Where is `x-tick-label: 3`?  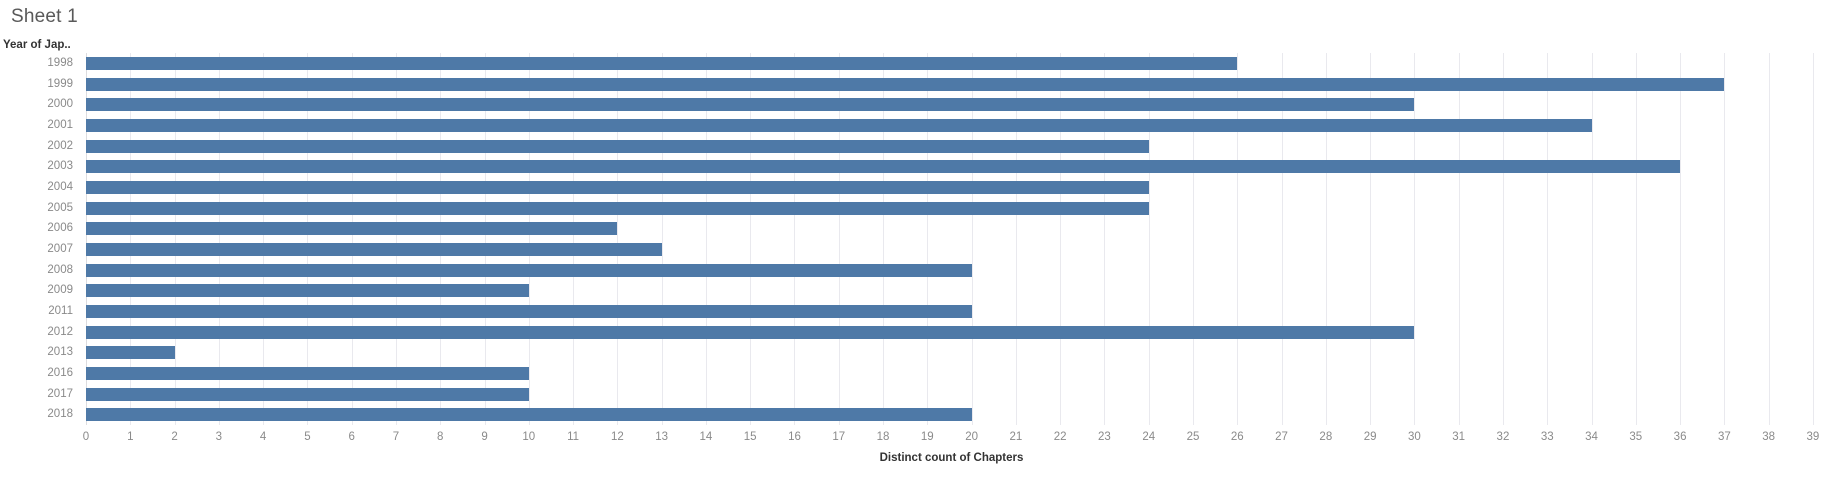 x-tick-label: 3 is located at coordinates (219, 437).